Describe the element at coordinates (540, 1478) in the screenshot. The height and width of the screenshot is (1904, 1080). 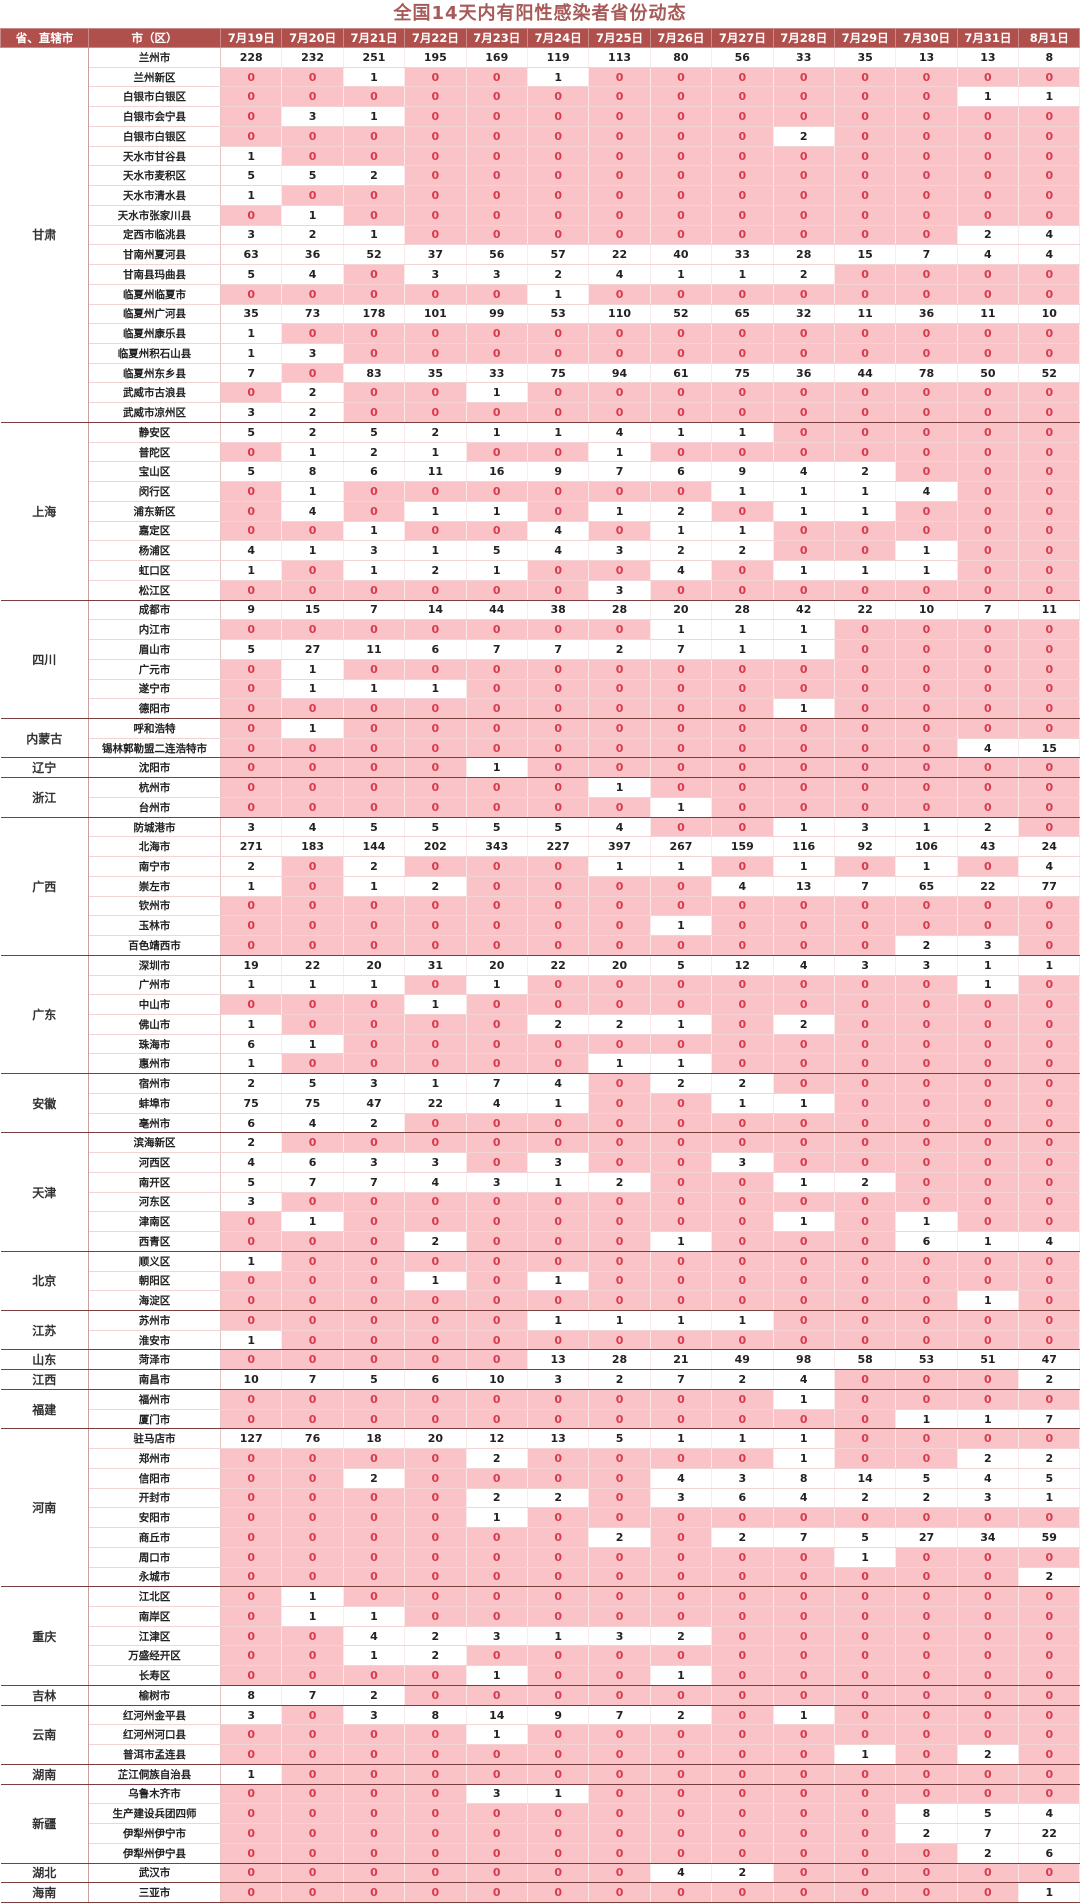
I see `table-row: 信阳市 0 0 2 0 0 0 0 4 3 8 14 5 4 5` at that location.